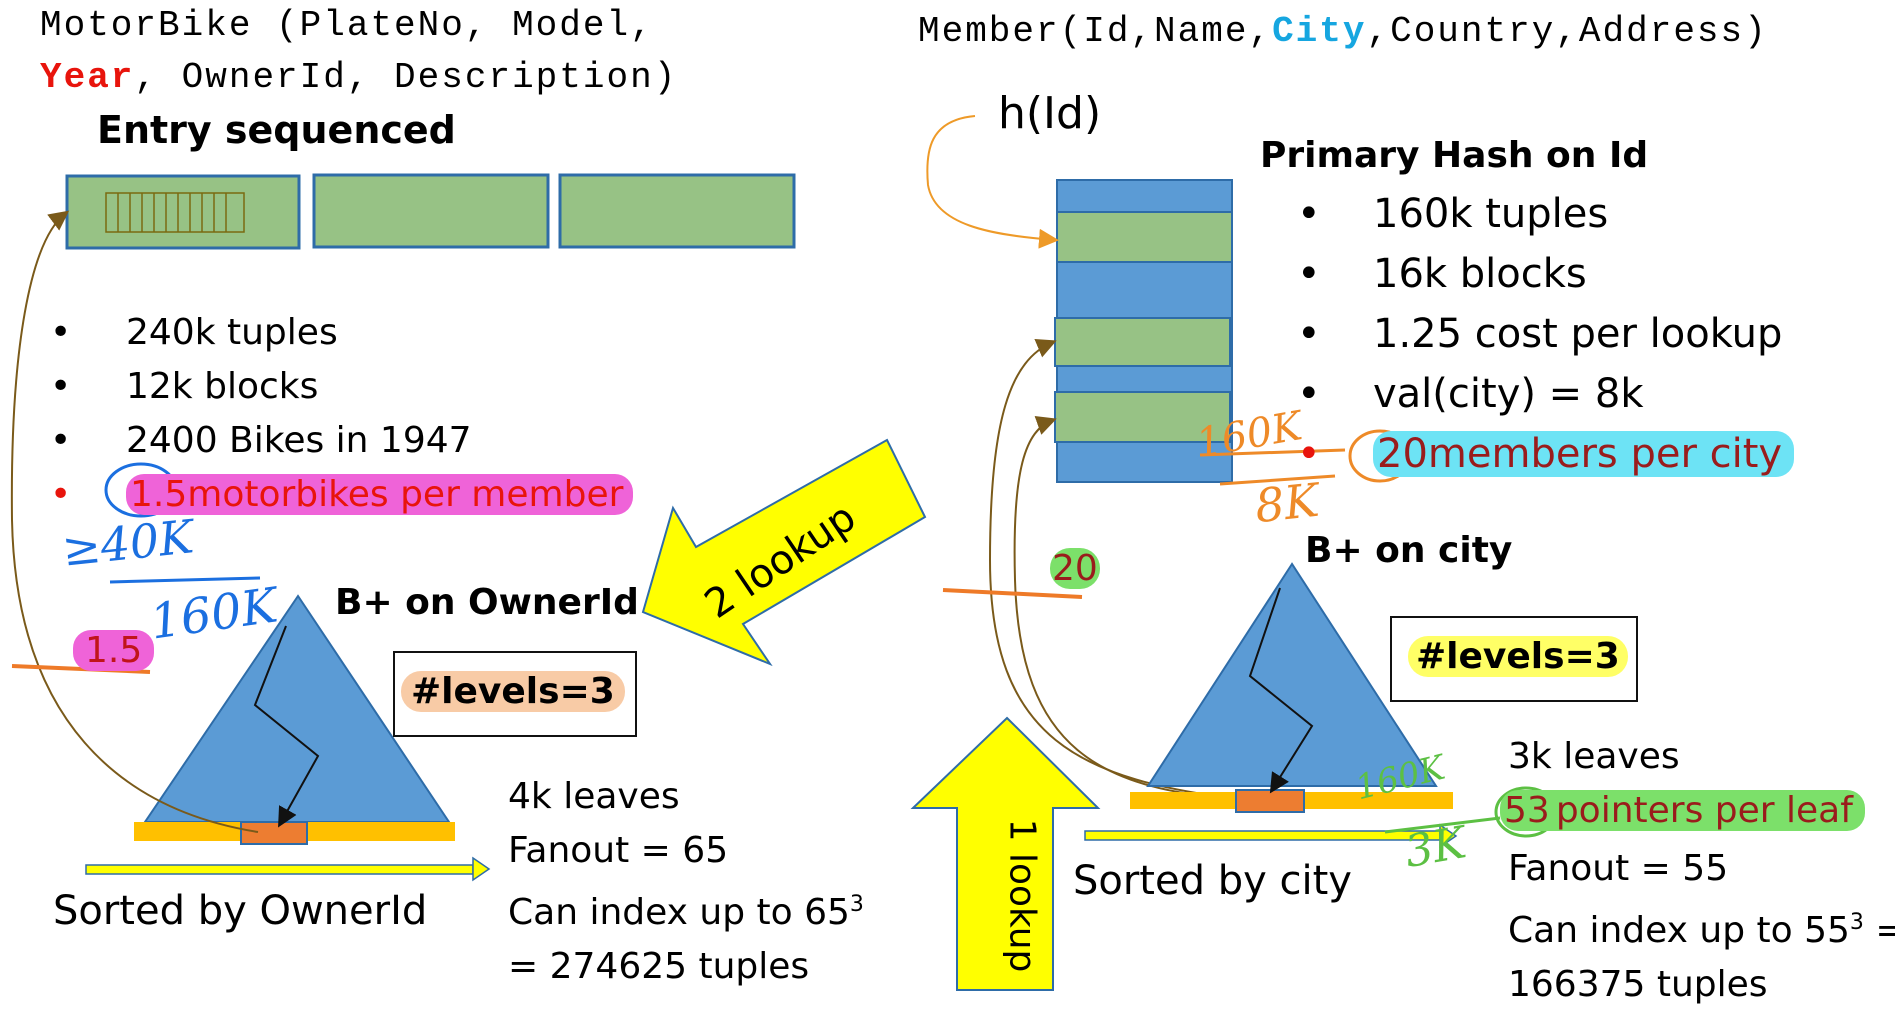  Describe the element at coordinates (1545, 394) in the screenshot. I see `list-item: val(city) = 8k` at that location.